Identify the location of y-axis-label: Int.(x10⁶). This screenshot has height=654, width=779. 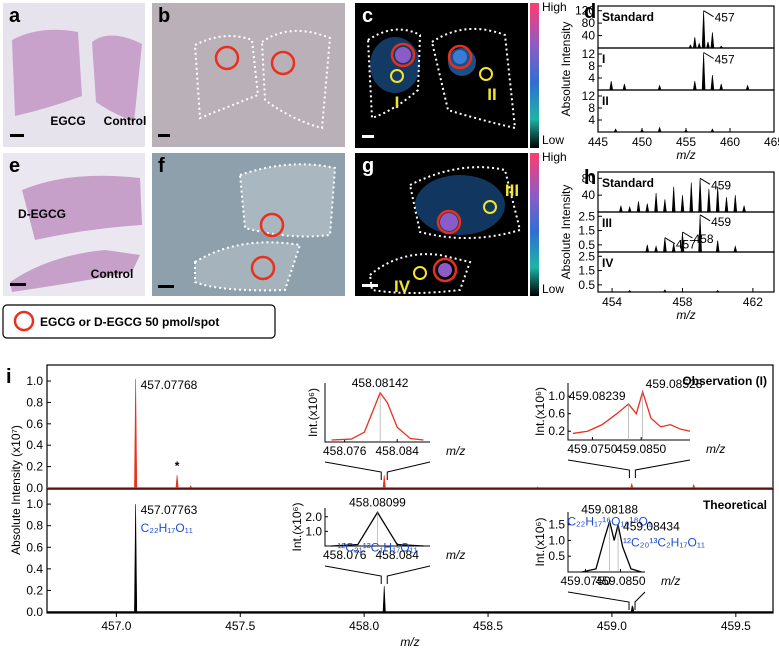
(297, 527).